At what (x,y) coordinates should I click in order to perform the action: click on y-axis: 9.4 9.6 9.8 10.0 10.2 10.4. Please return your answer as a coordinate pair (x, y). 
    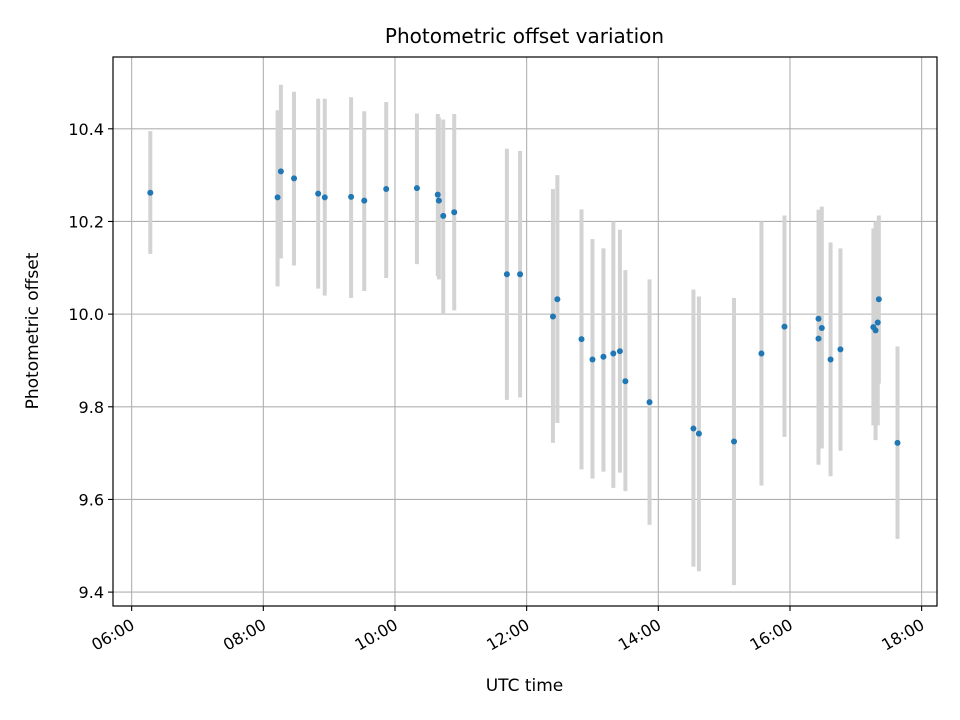
    Looking at the image, I should click on (90, 361).